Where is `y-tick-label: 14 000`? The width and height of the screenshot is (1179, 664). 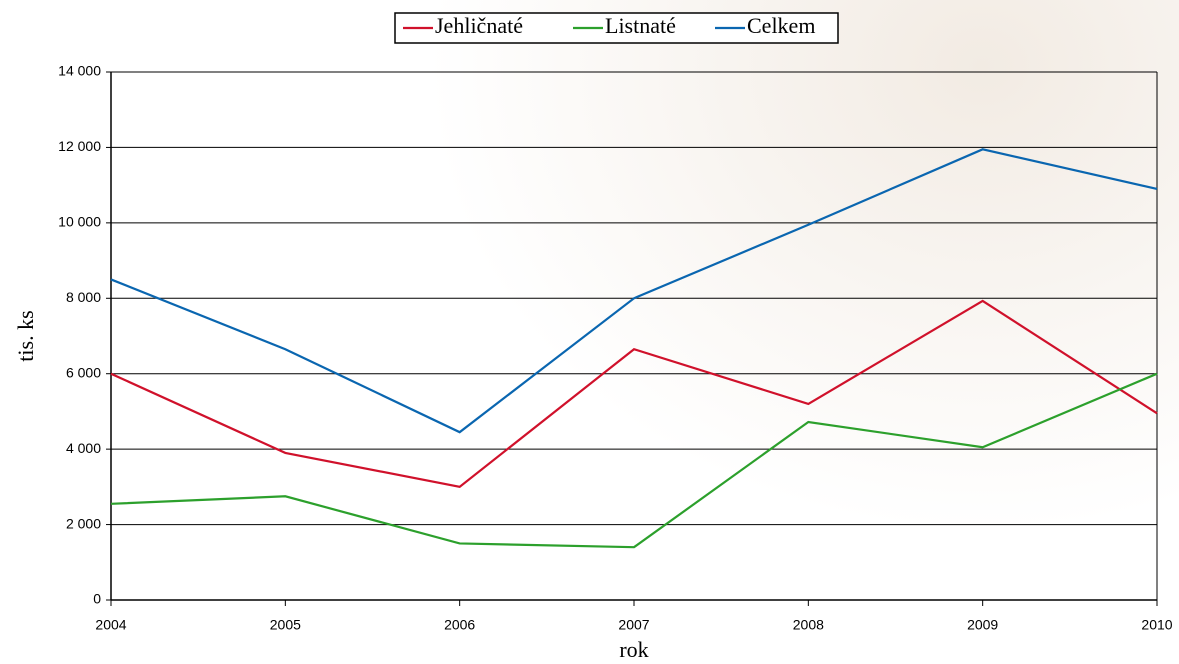
y-tick-label: 14 000 is located at coordinates (79, 71).